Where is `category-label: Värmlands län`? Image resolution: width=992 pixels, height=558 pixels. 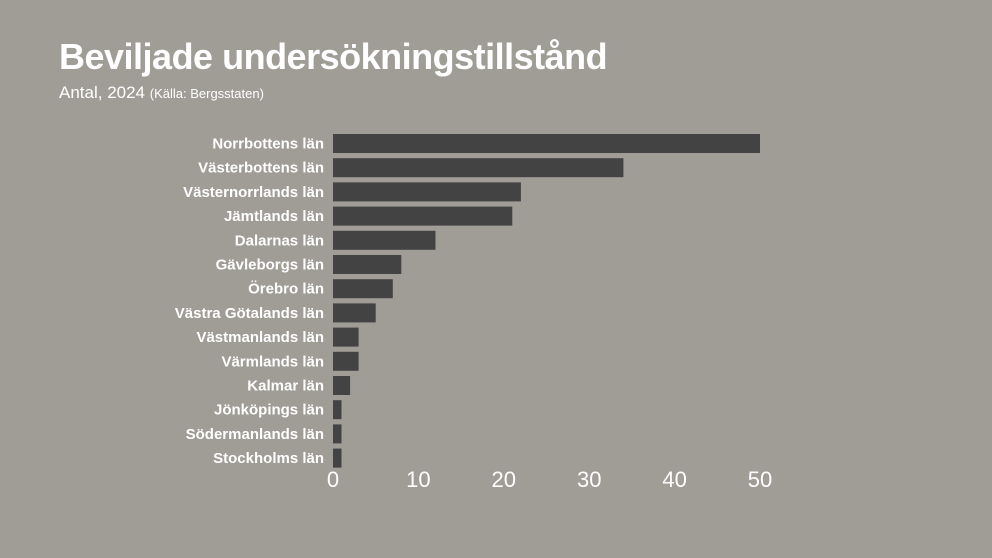 category-label: Värmlands län is located at coordinates (272, 361).